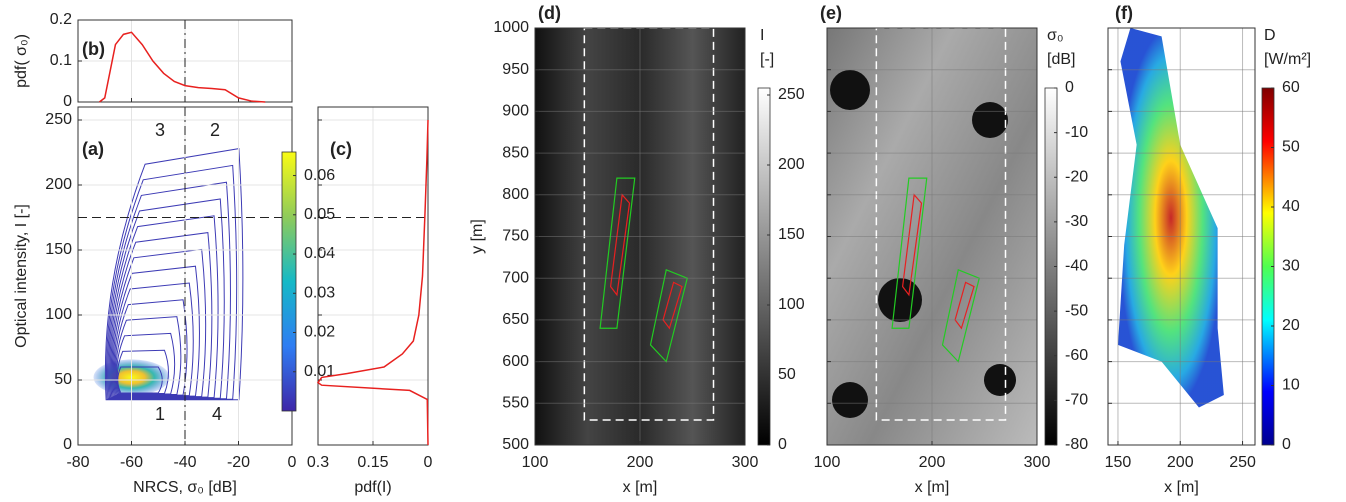  I want to click on x-tick-label: 250, so click(1242, 462).